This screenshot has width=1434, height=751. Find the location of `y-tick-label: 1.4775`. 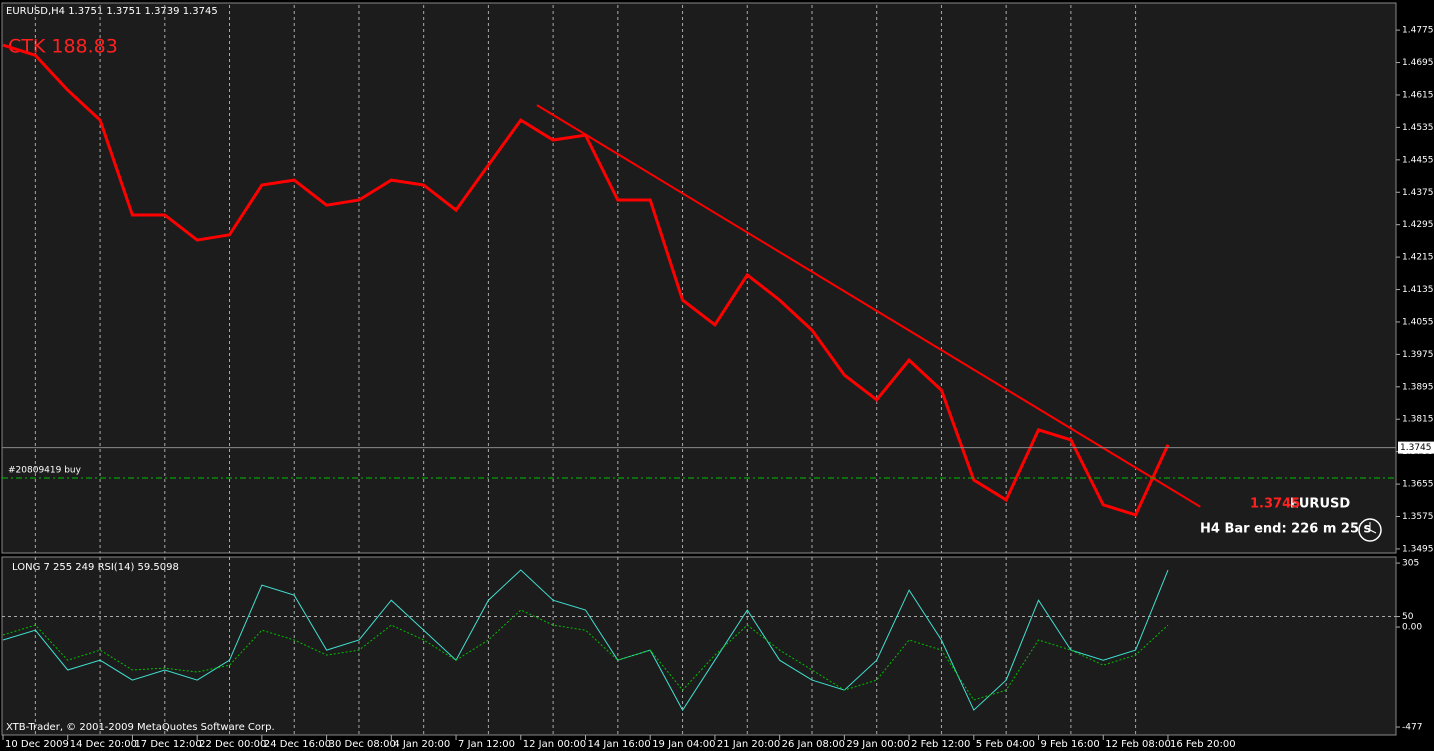

y-tick-label: 1.4775 is located at coordinates (1418, 31).